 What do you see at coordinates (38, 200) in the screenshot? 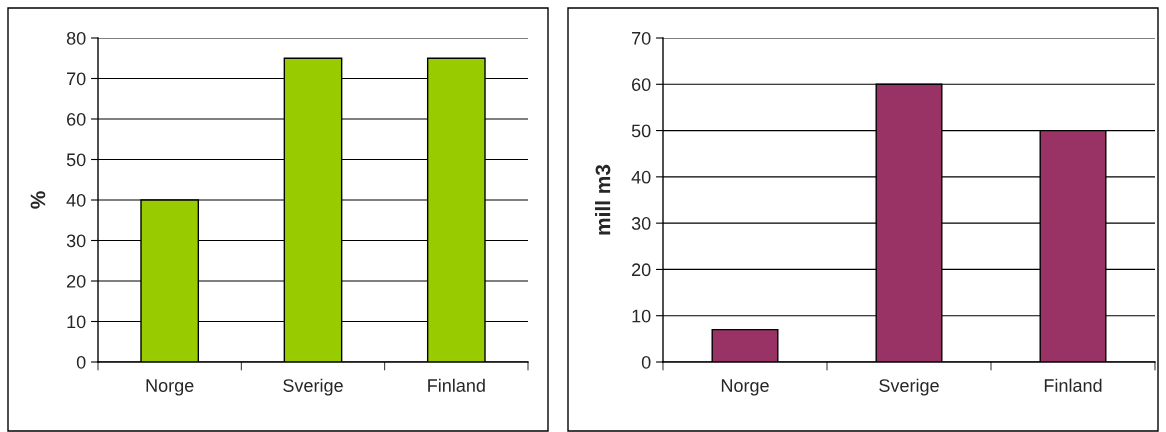
I see `y-axis-title: %` at bounding box center [38, 200].